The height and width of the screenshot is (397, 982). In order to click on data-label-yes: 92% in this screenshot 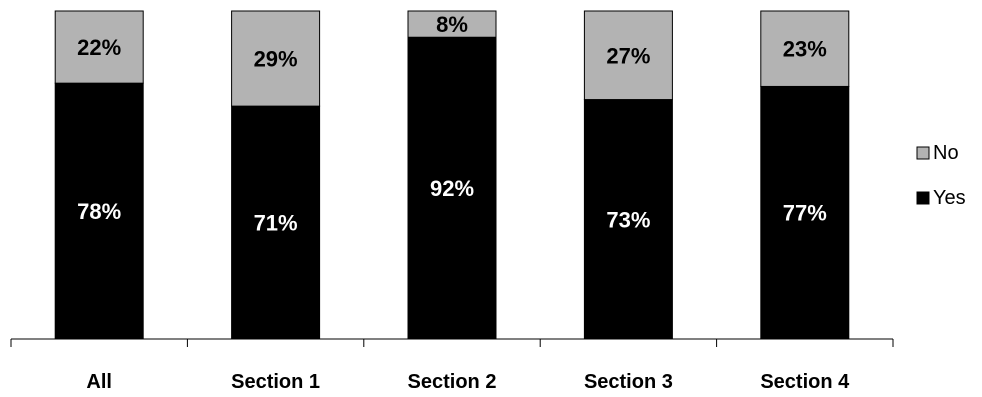, I will do `click(452, 188)`.